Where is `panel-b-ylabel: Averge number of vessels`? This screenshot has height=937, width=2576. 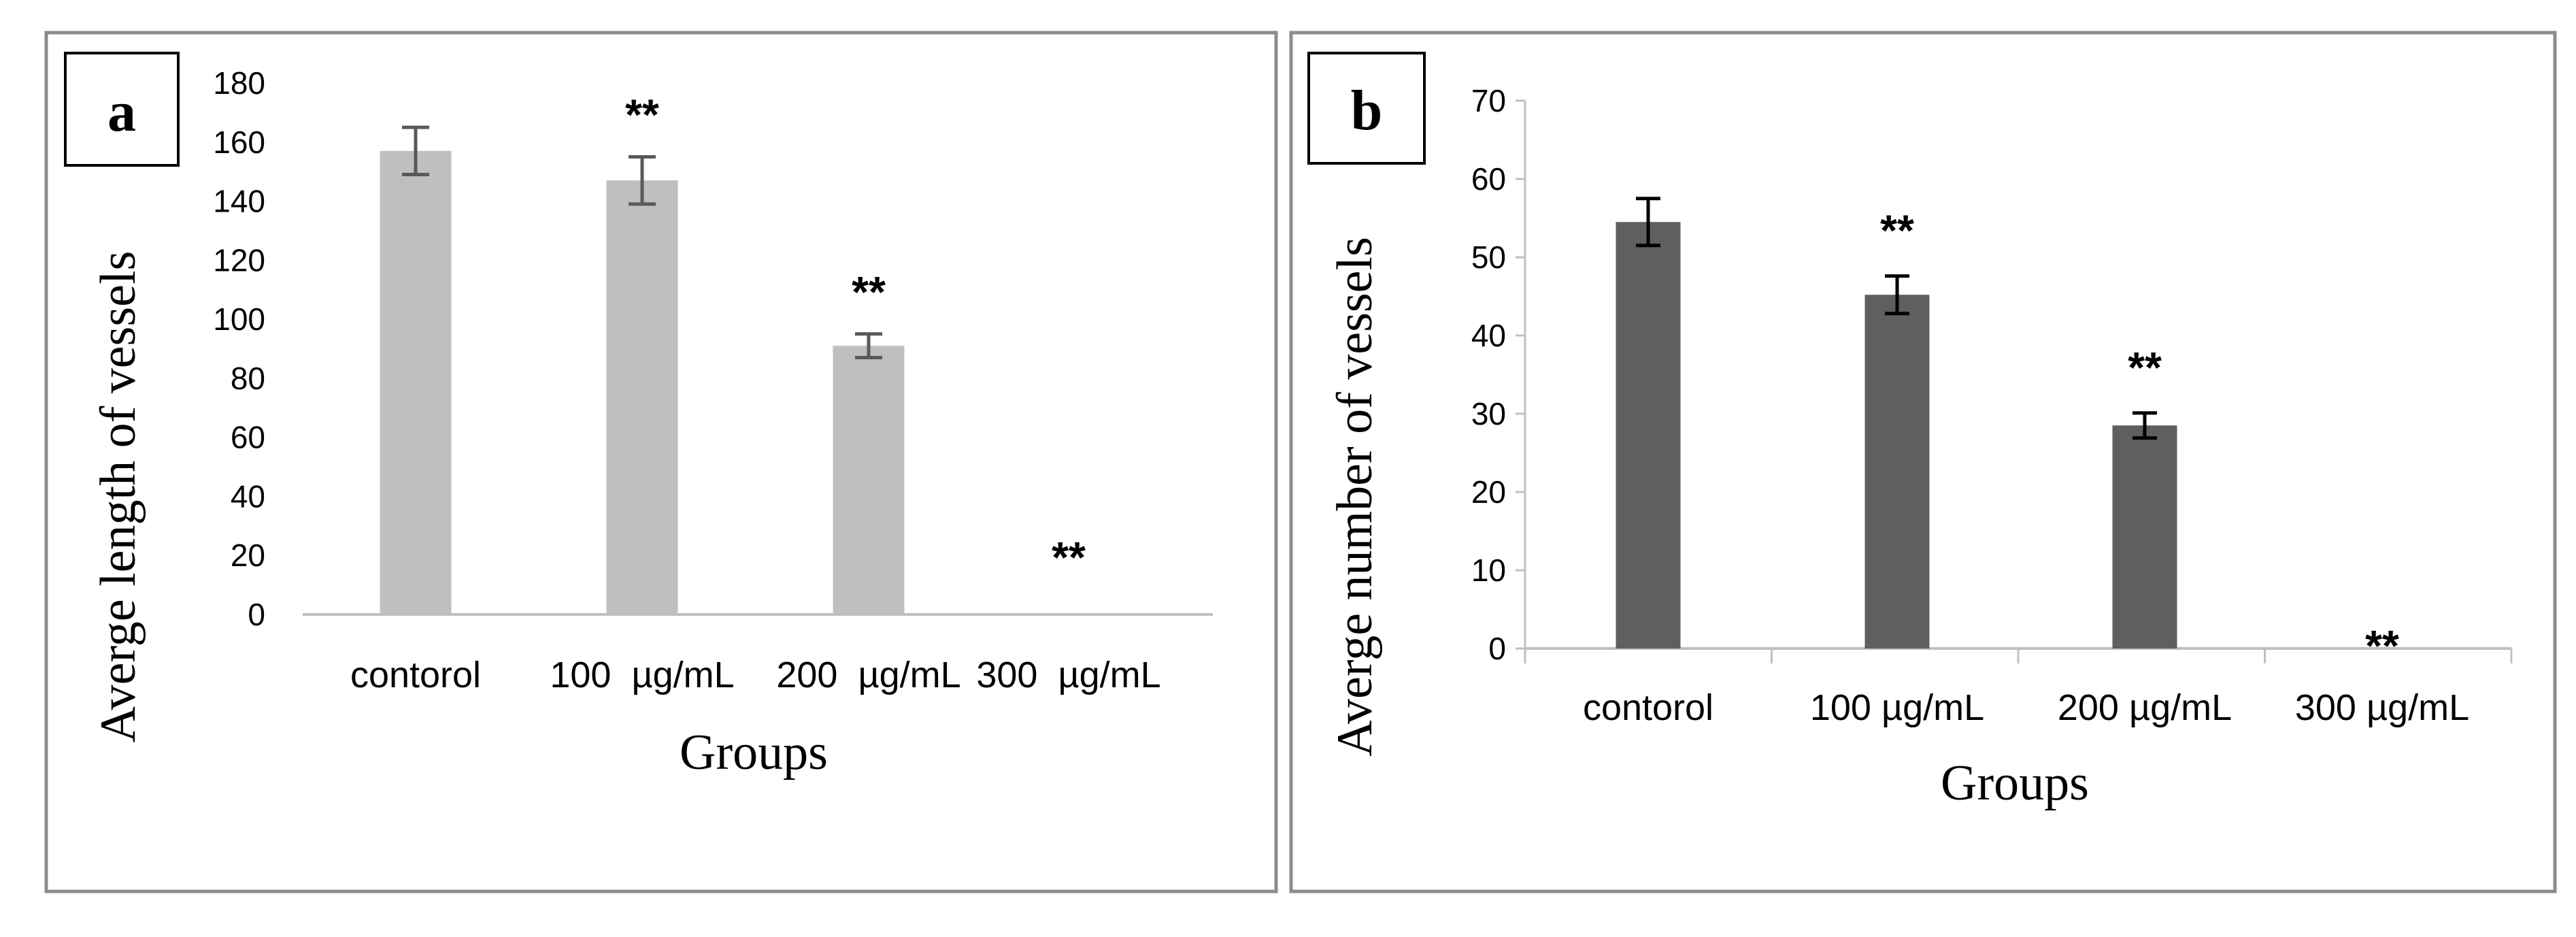
panel-b-ylabel: Averge number of vessels is located at coordinates (1355, 497).